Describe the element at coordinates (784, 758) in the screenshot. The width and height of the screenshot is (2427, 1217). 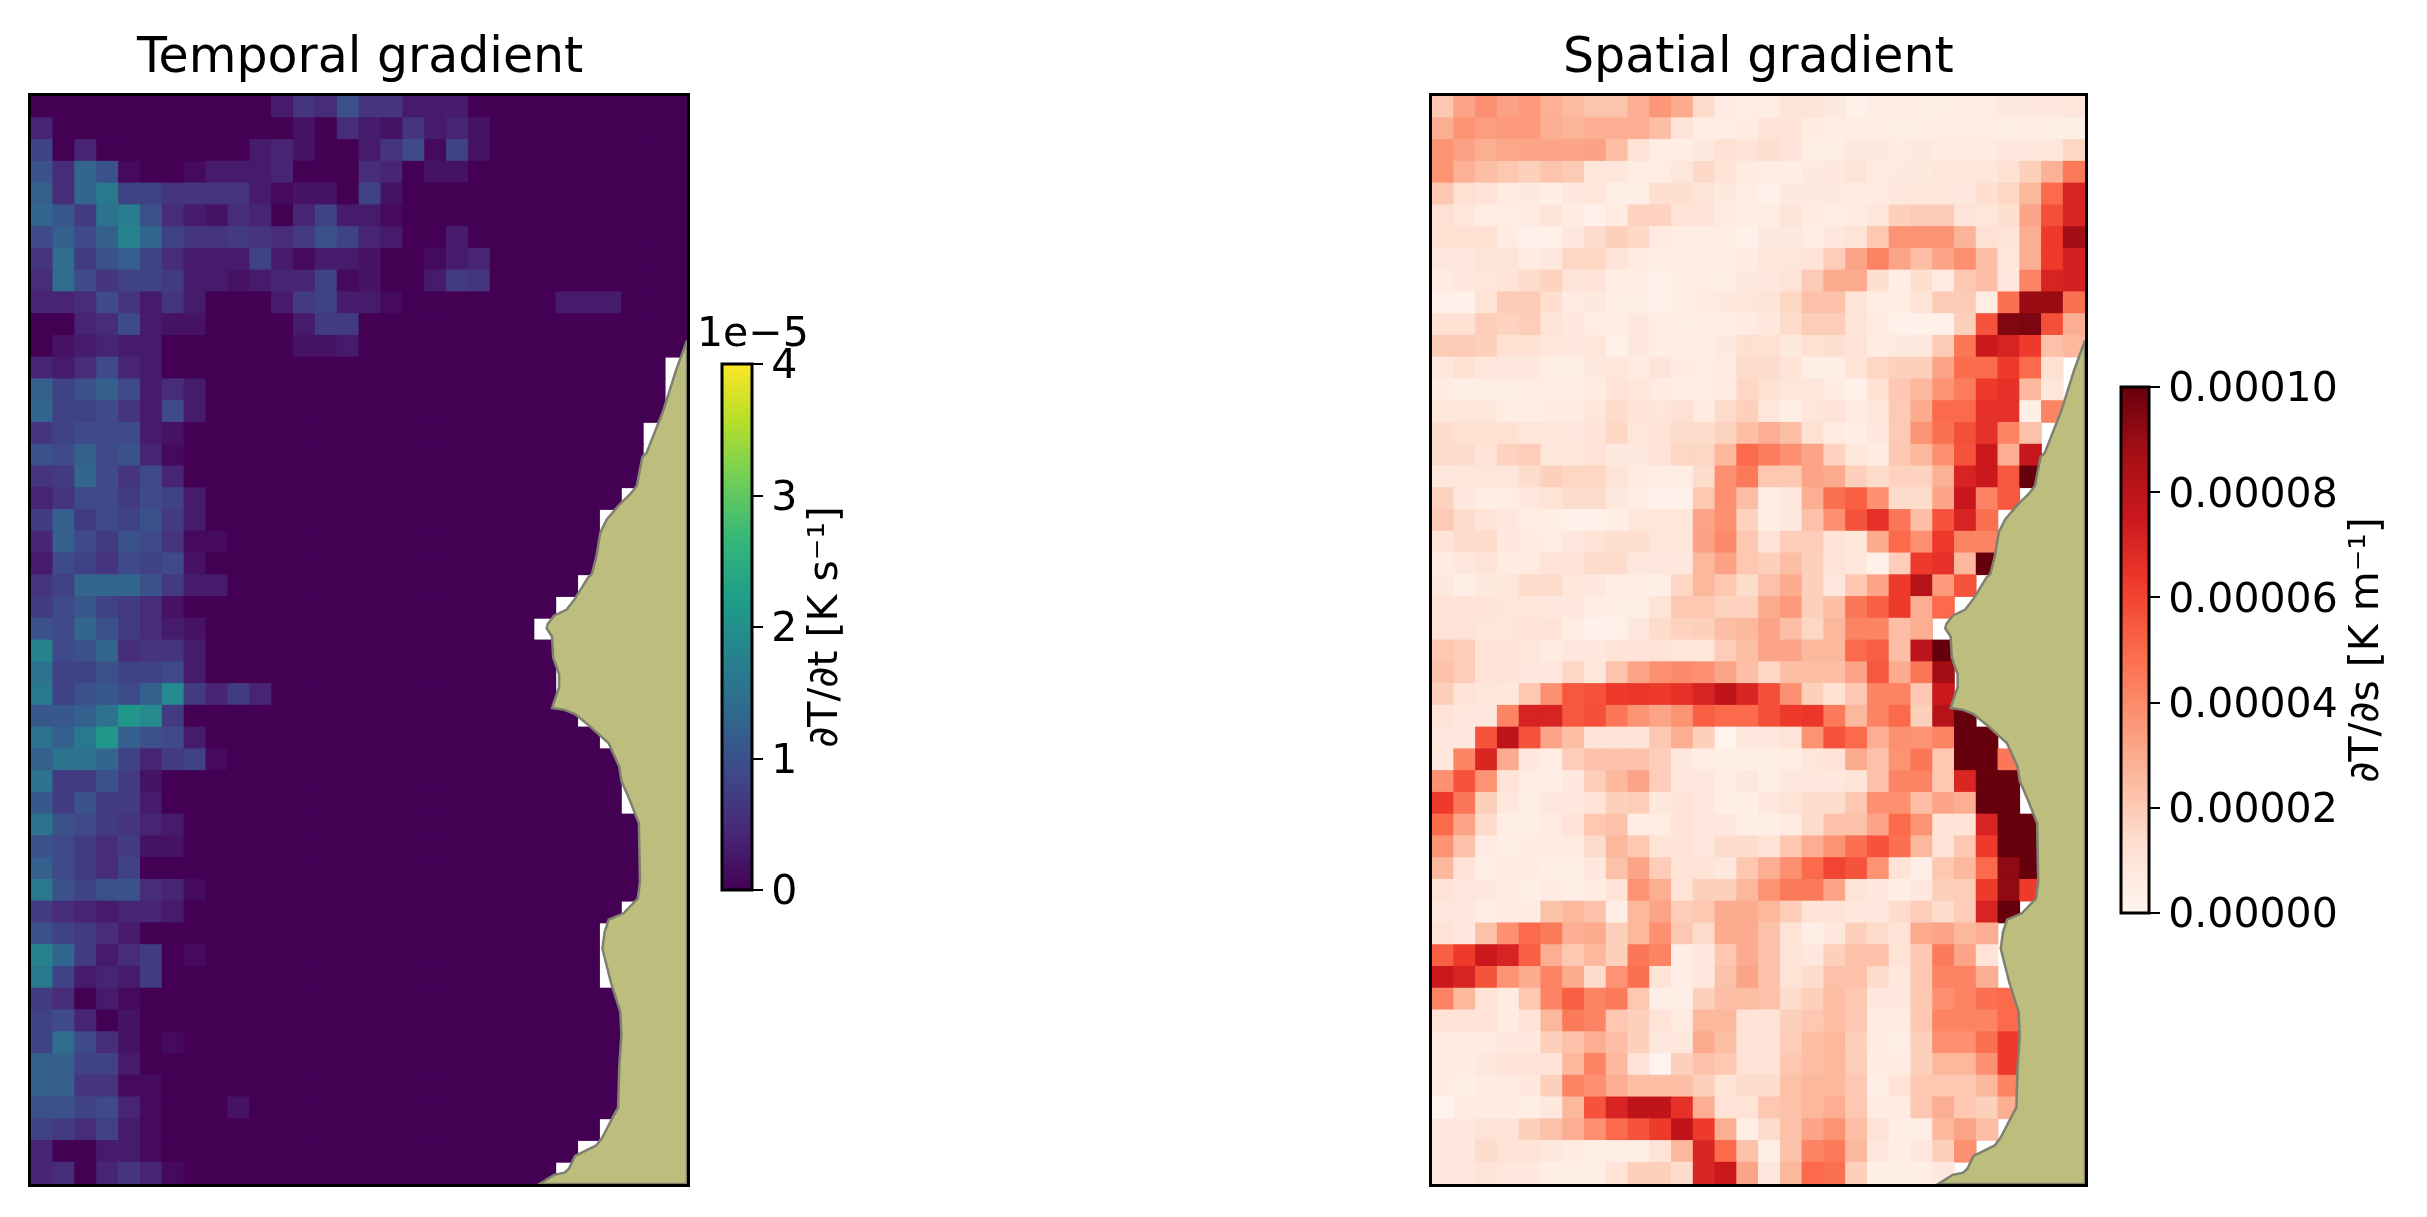
I see `color-bar-label: 1` at that location.